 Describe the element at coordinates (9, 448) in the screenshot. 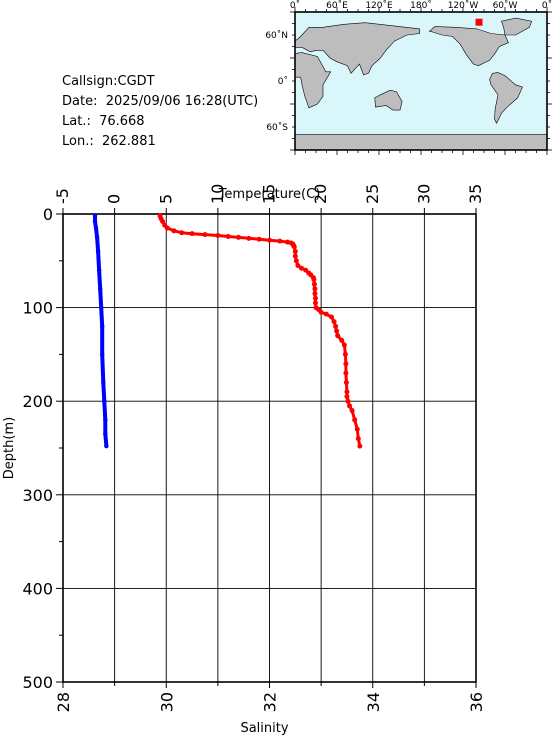

I see `depth-axis-title: Depth(m)` at that location.